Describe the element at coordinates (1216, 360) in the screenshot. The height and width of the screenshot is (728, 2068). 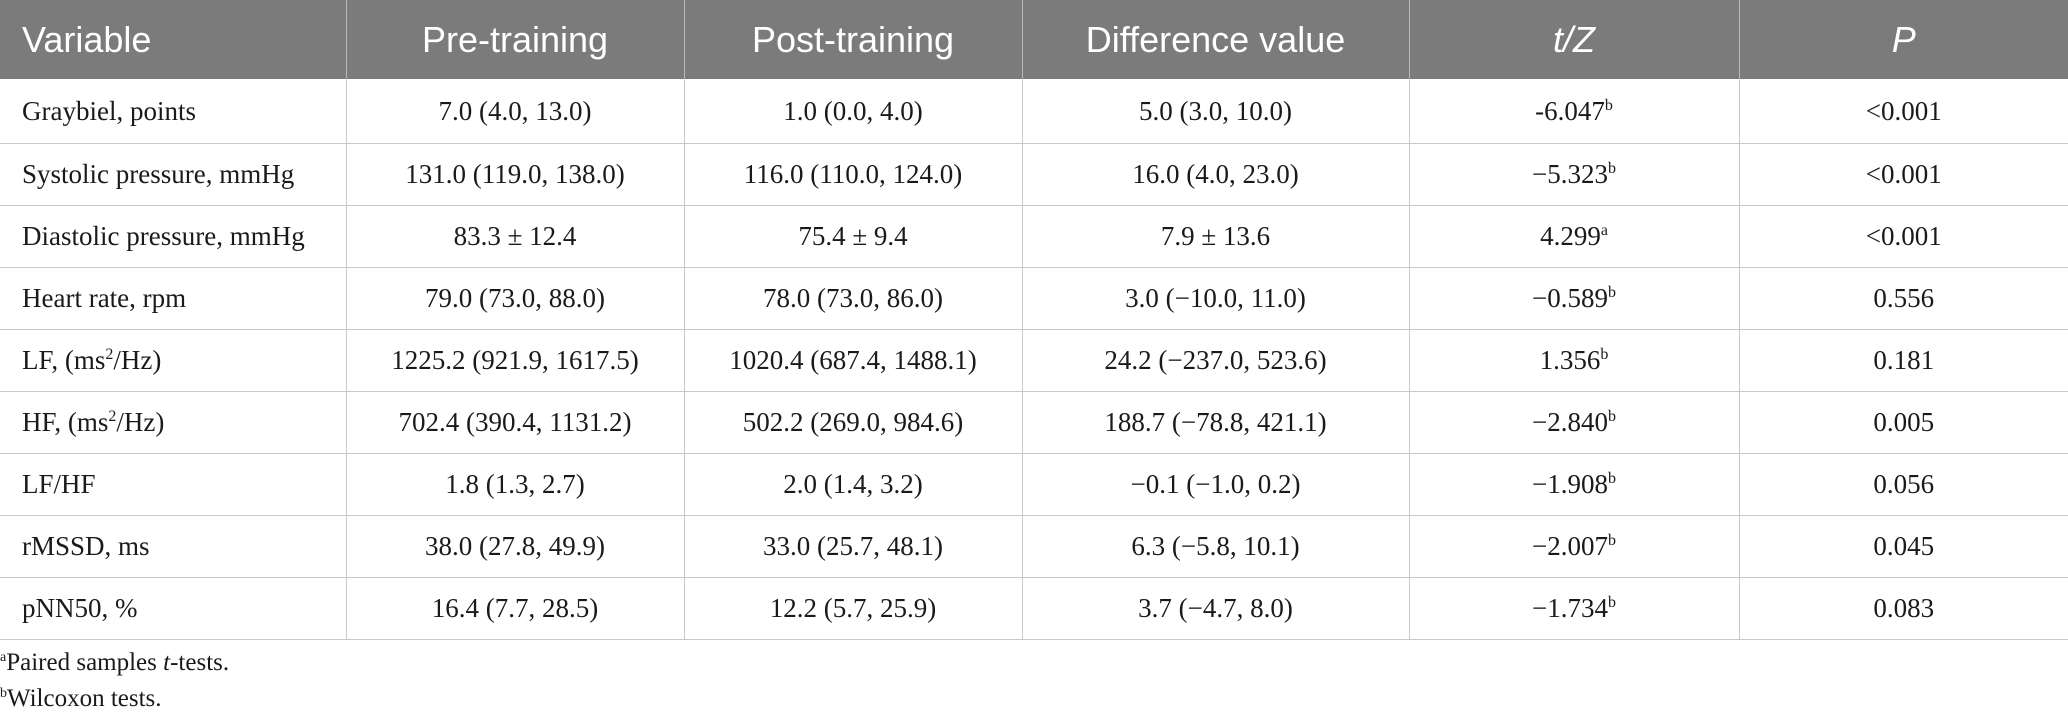
I see `row-difference-value: 24.2 (−237.0, 523.6)` at that location.